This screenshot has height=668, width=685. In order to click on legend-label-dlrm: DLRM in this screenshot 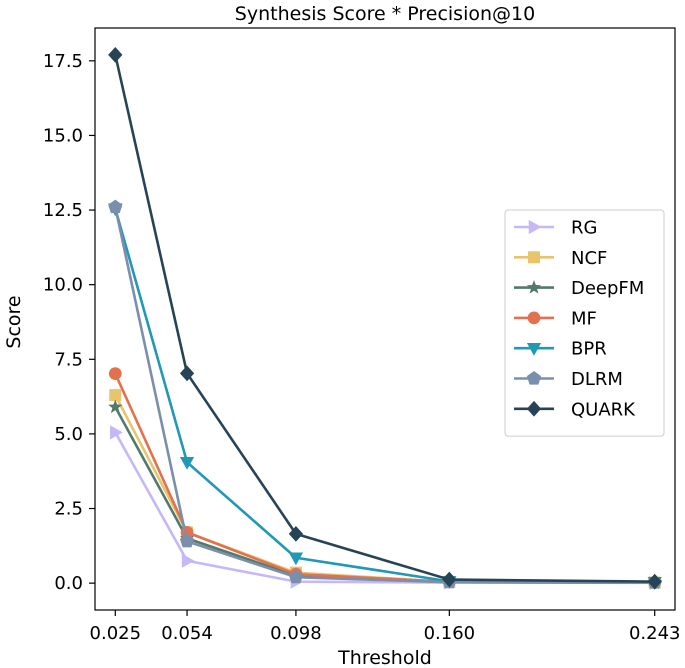, I will do `click(597, 379)`.